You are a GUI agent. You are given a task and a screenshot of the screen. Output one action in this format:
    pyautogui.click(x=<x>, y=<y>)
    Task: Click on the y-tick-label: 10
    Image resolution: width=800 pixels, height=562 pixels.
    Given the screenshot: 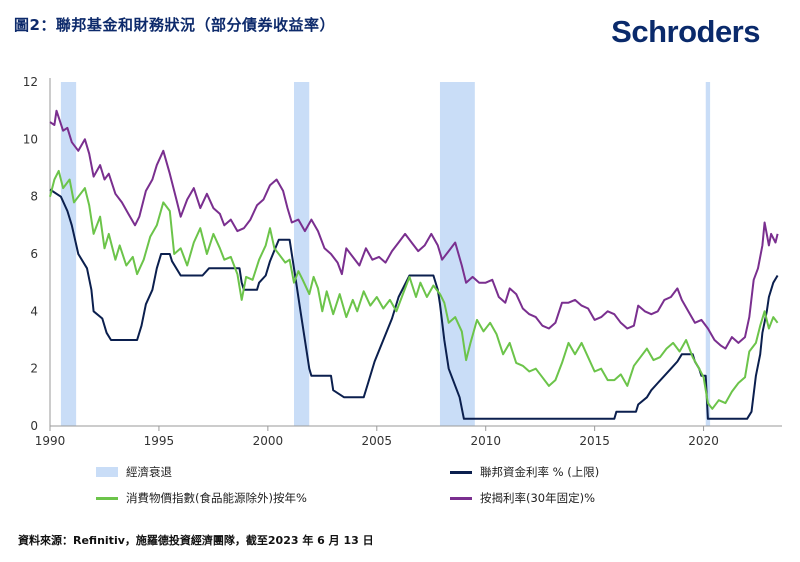 What is the action you would take?
    pyautogui.click(x=30, y=139)
    